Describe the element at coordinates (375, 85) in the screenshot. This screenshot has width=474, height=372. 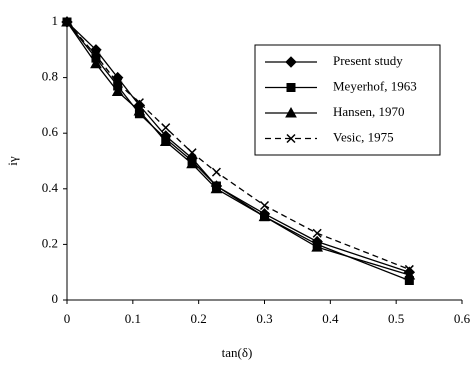
I see `legend-label: Meyerhof, 1963` at that location.